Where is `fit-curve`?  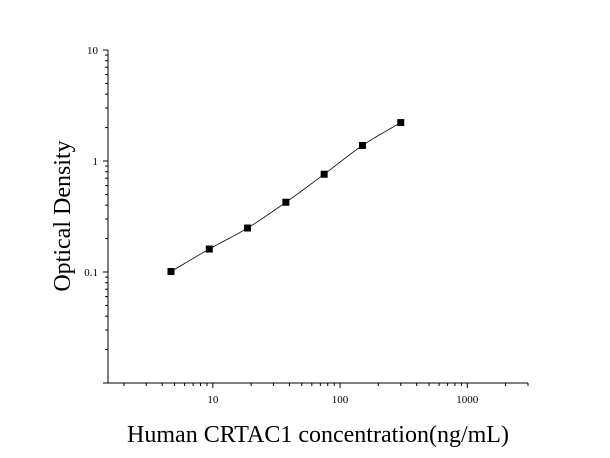
fit-curve is located at coordinates (285, 197).